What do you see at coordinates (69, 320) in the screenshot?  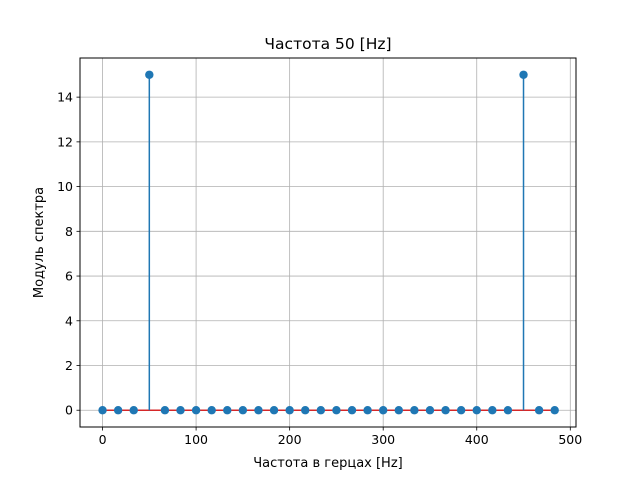 I see `y-tick-label: 4` at bounding box center [69, 320].